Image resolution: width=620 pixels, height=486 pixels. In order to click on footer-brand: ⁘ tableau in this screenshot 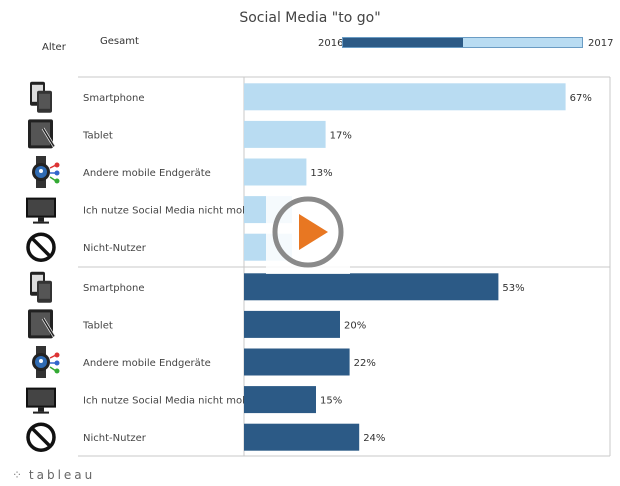, I will do `click(53, 475)`.